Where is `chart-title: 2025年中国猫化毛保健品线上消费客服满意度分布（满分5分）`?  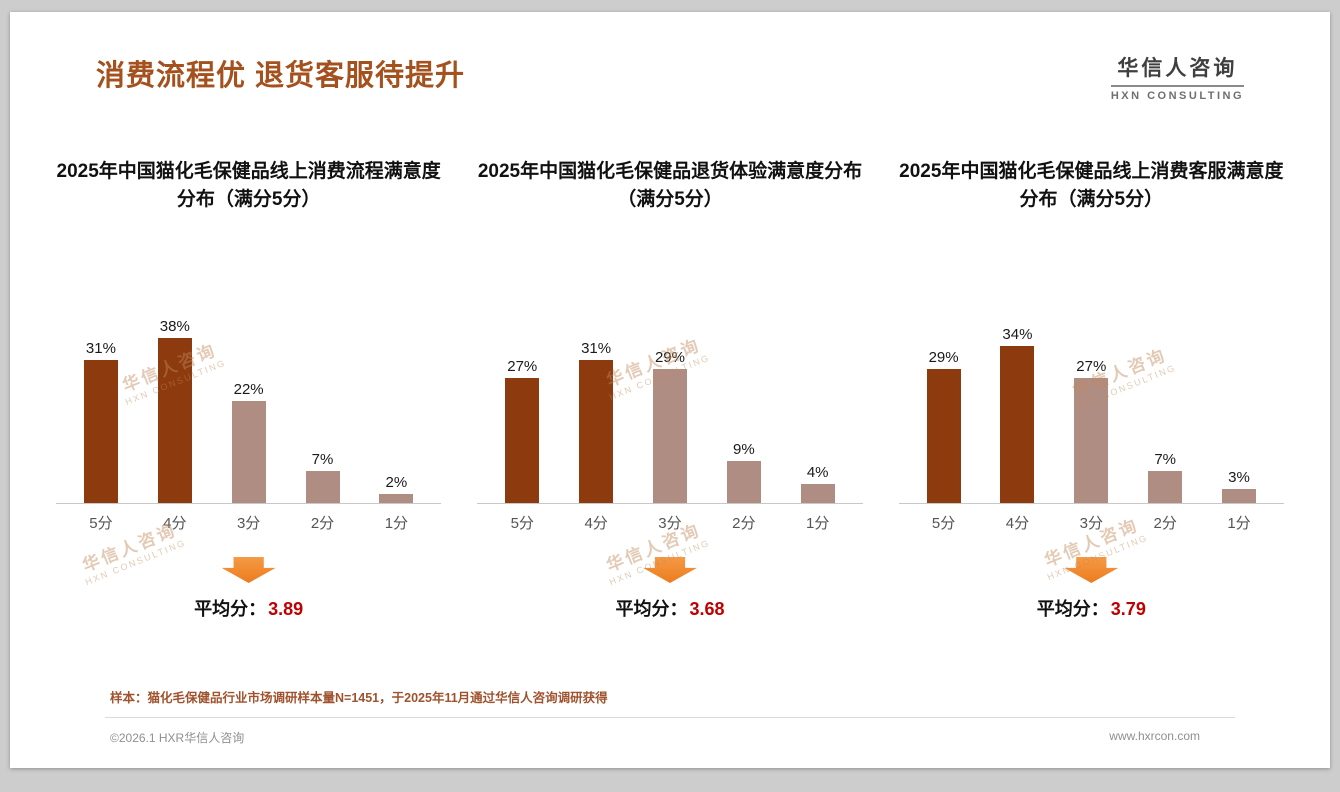 chart-title: 2025年中国猫化毛保健品线上消费客服满意度分布（满分5分） is located at coordinates (1091, 185).